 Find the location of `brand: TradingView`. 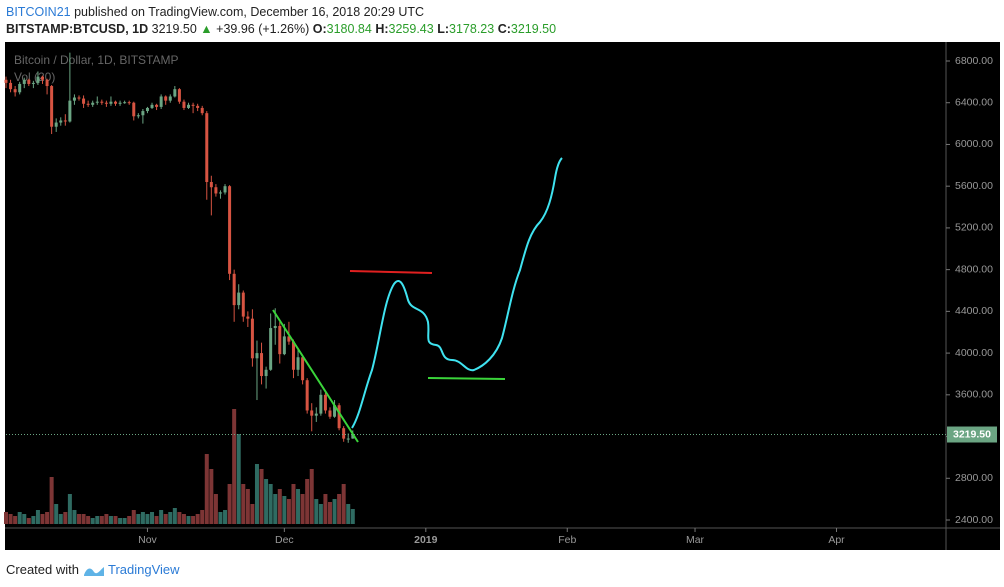

brand: TradingView is located at coordinates (144, 569).